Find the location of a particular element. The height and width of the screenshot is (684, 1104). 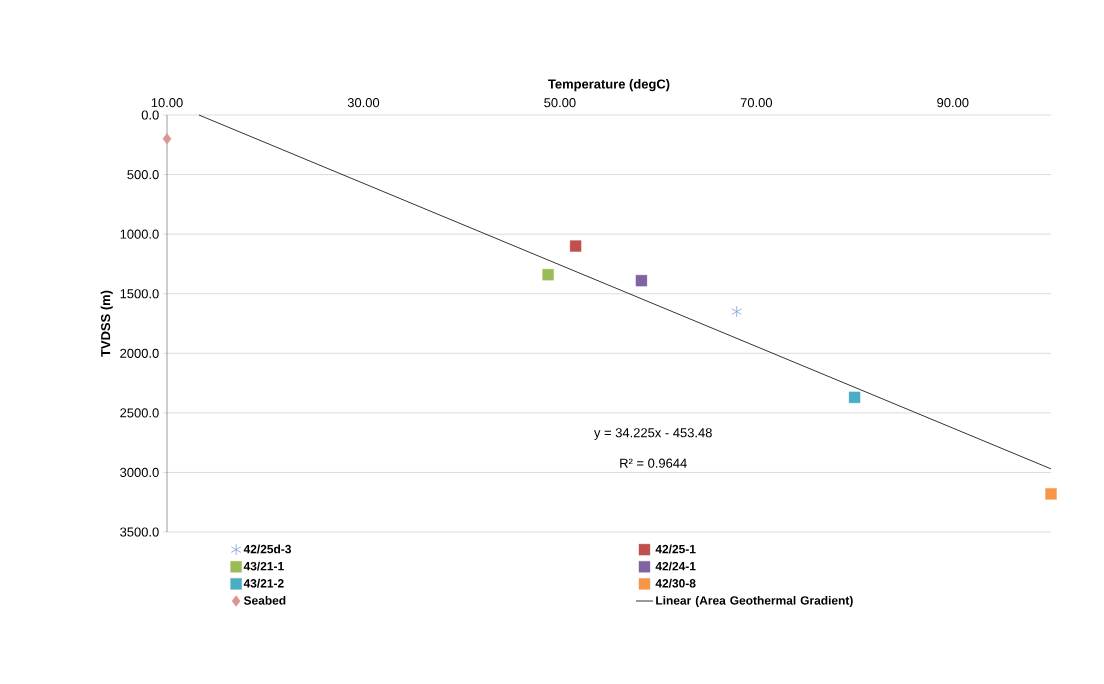

legend-label: 42/25-1 is located at coordinates (675, 549).